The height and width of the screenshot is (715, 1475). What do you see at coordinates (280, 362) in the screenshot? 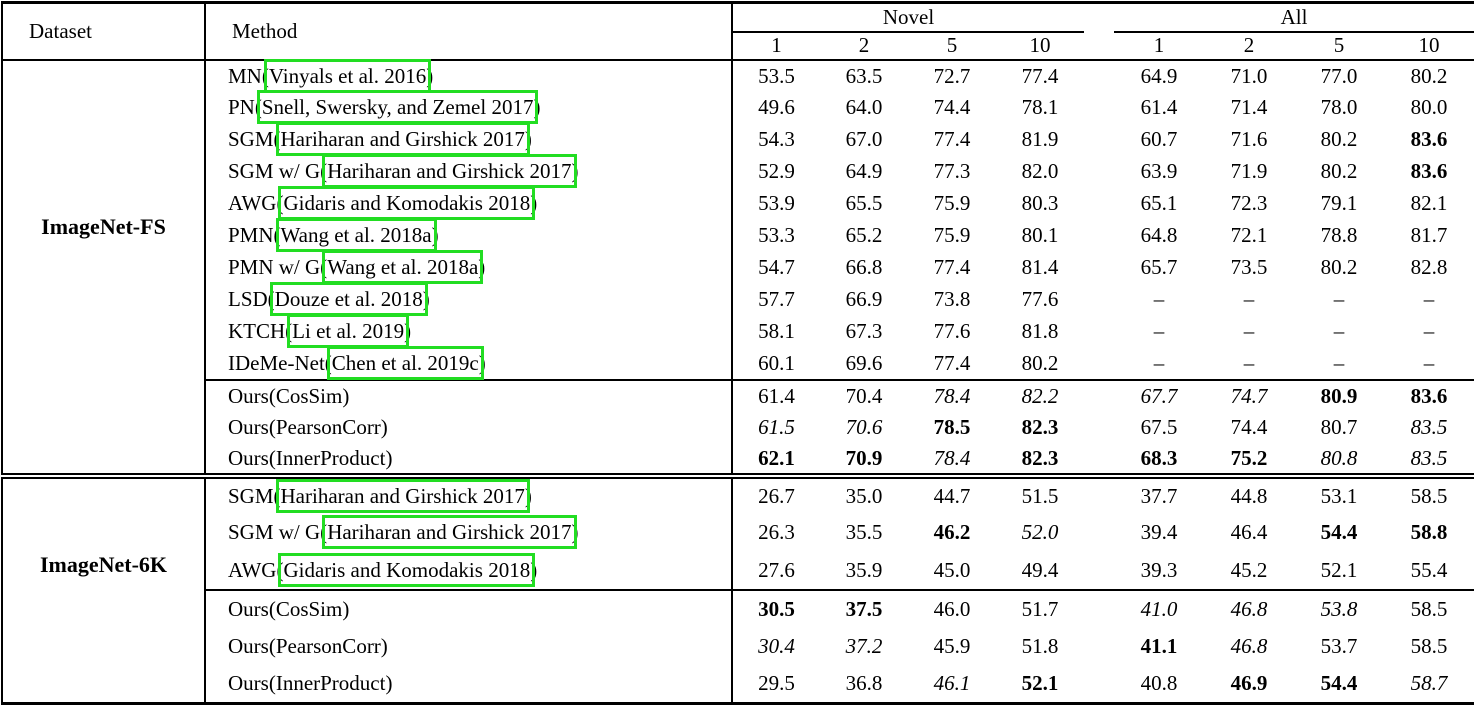
I see `method-label: IDeMe-Net(` at bounding box center [280, 362].